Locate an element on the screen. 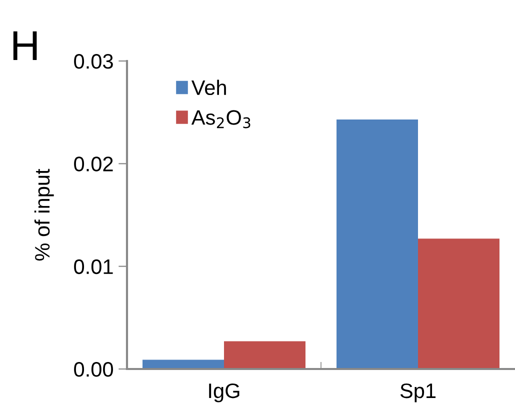 The image size is (515, 408). text: H is located at coordinates (25, 45).